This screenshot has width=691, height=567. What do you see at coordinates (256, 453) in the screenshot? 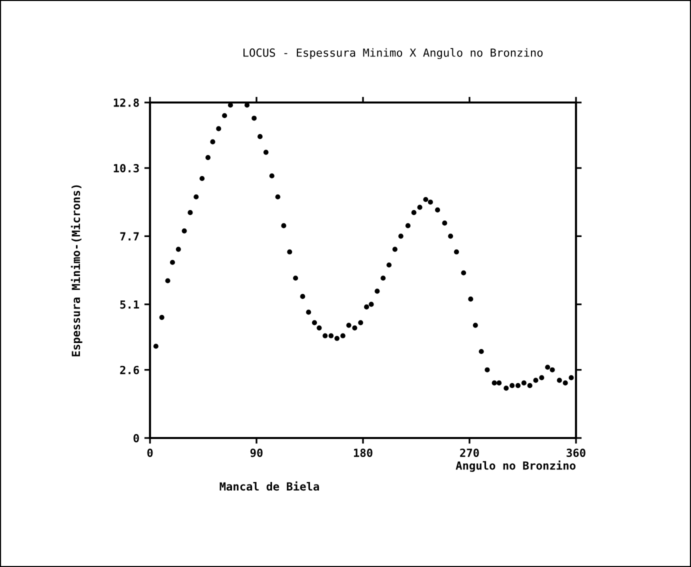
I see `x-tick-label: 90` at bounding box center [256, 453].